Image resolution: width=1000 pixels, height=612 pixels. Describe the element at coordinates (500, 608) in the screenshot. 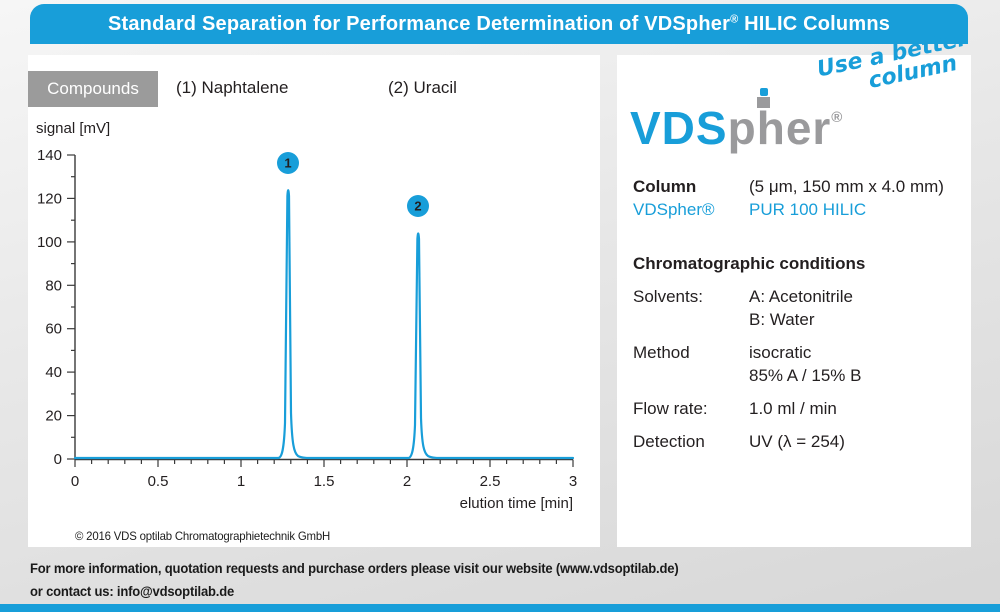

I see `bottom-accent-bar` at that location.